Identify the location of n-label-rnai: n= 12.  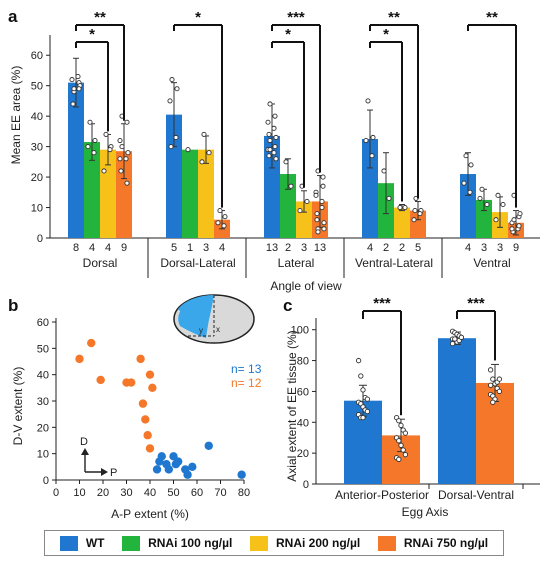
(246, 383).